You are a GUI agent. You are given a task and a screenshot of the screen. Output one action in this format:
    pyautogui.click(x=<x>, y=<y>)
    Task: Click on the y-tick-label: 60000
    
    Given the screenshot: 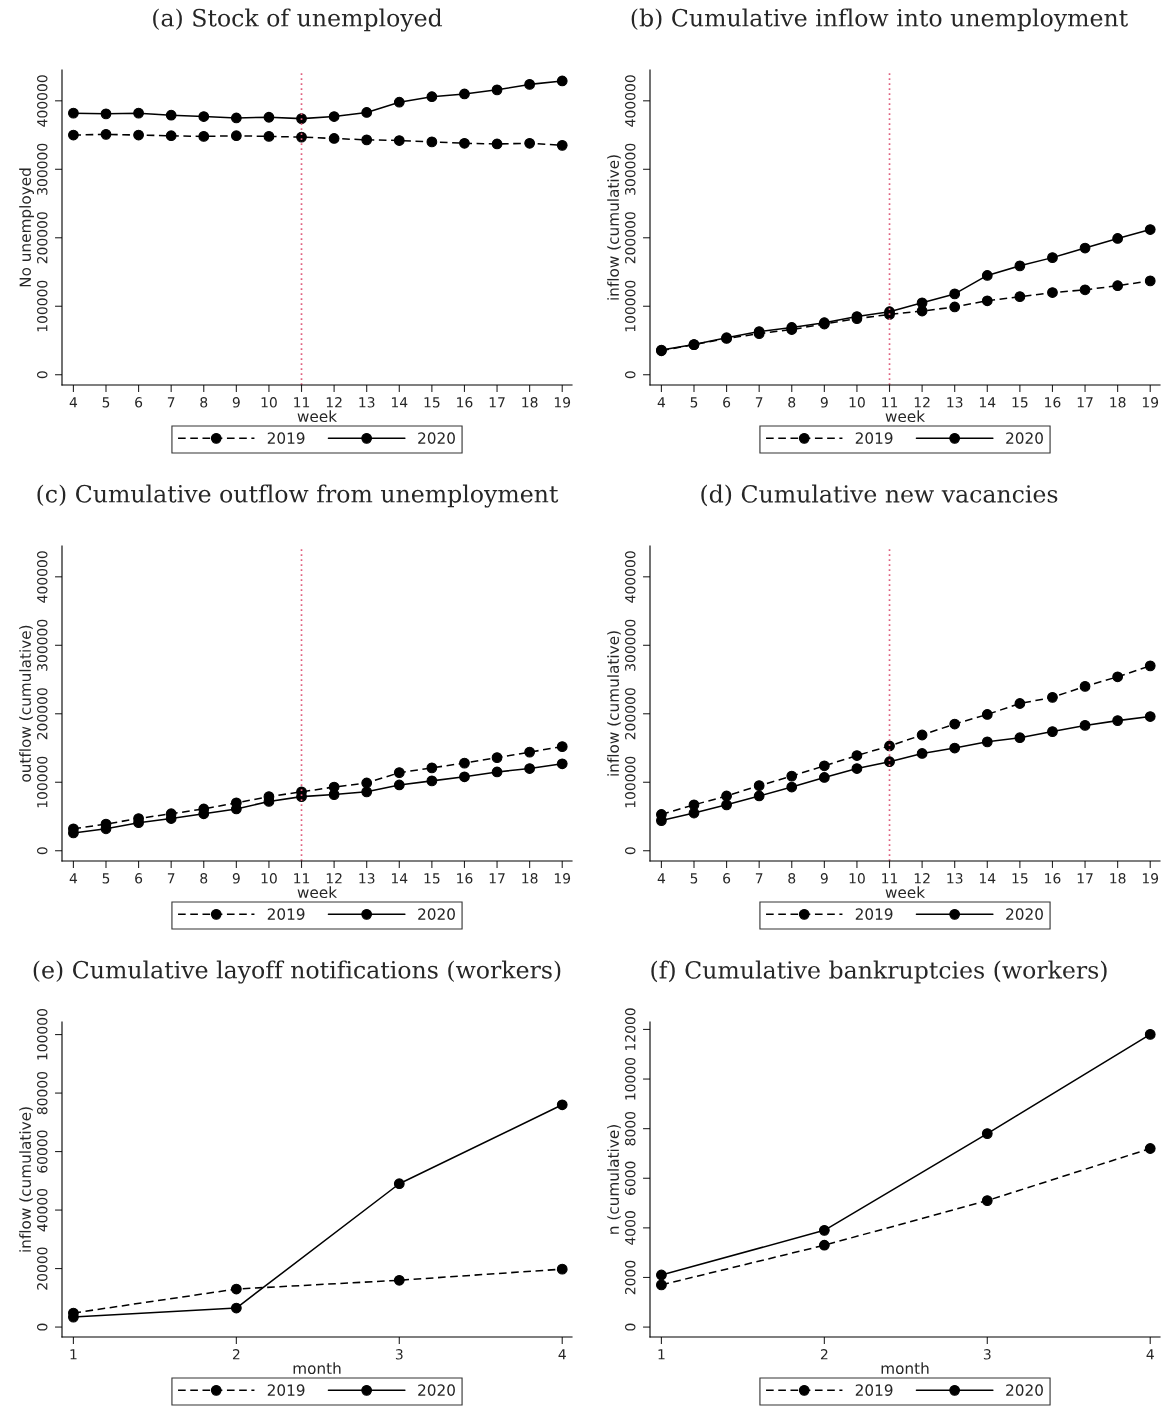 What is the action you would take?
    pyautogui.click(x=42, y=1151)
    